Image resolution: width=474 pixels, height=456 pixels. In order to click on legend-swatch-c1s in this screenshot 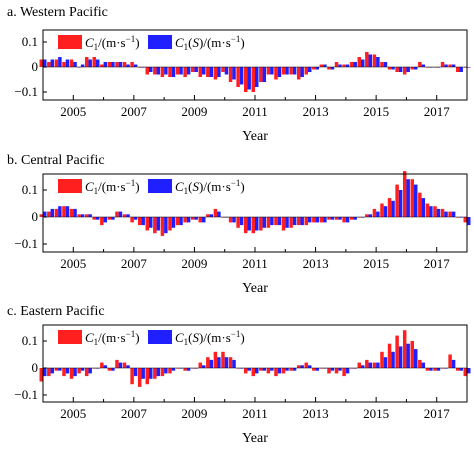, I will do `click(160, 42)`.